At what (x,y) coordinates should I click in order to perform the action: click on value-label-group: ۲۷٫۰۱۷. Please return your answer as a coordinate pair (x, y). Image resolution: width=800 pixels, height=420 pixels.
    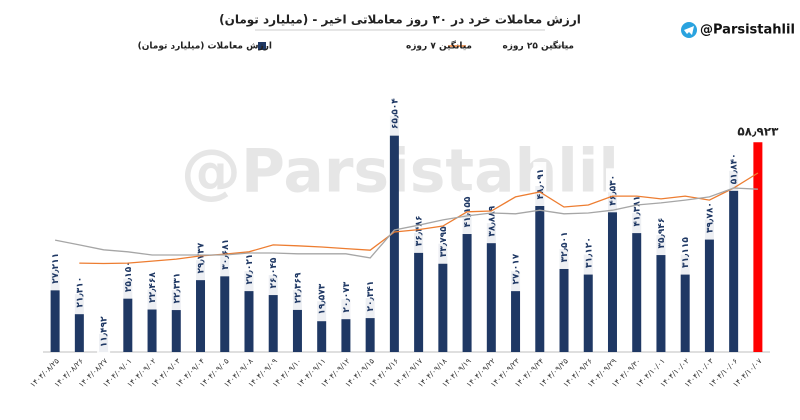
    Looking at the image, I should click on (516, 269).